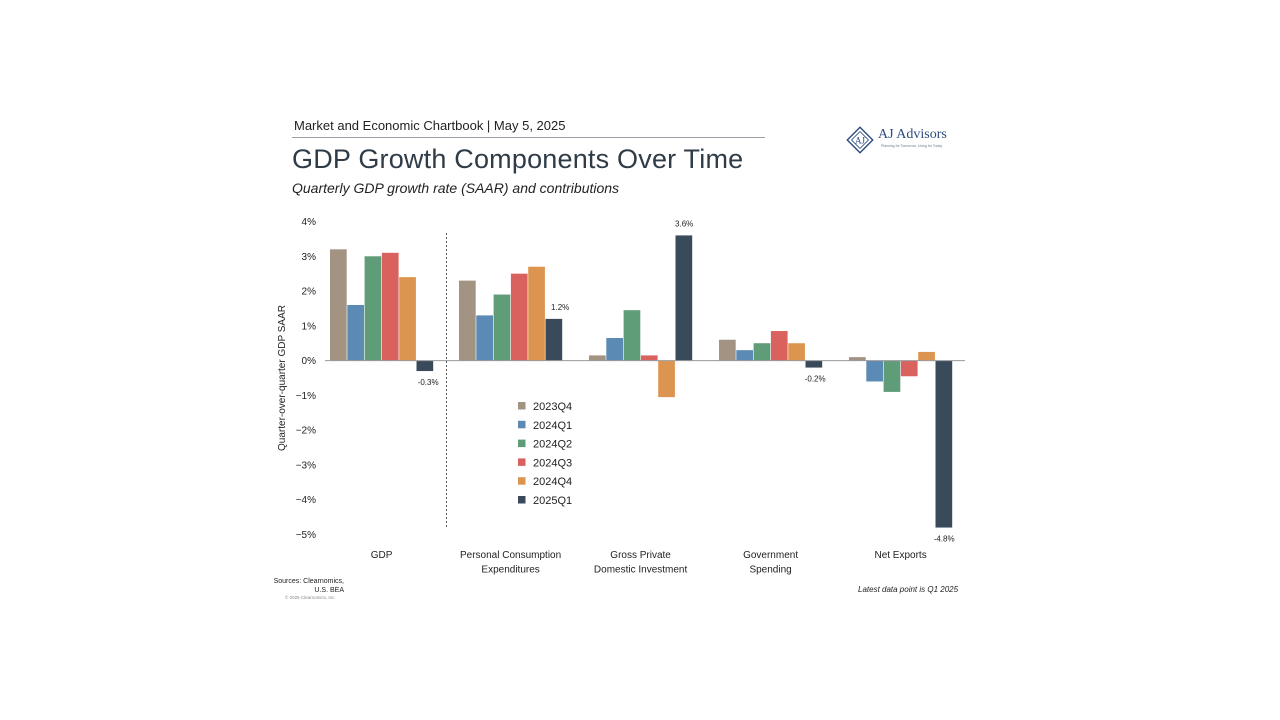 The height and width of the screenshot is (720, 1280). Describe the element at coordinates (306, 535) in the screenshot. I see `y-tick-label: −5%` at that location.